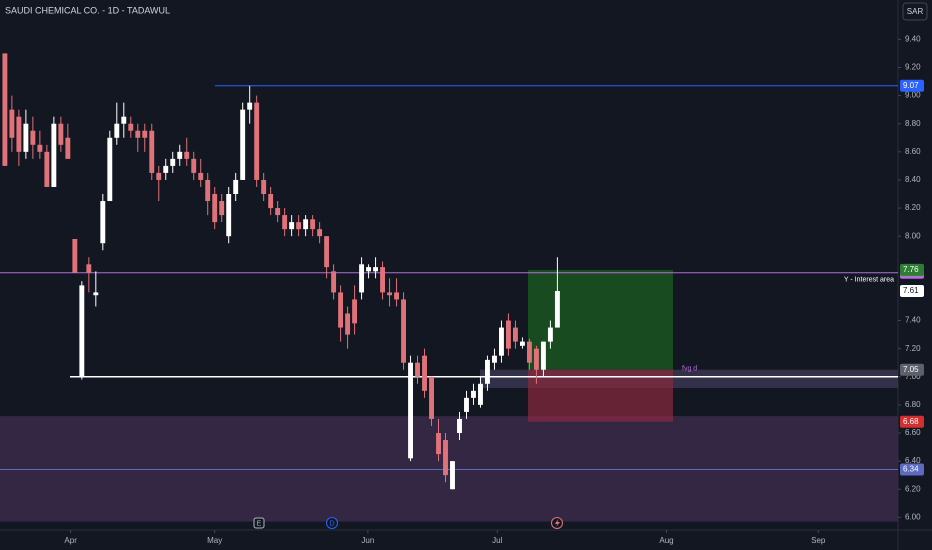  What do you see at coordinates (913, 404) in the screenshot?
I see `y-tick-label: 6.80` at bounding box center [913, 404].